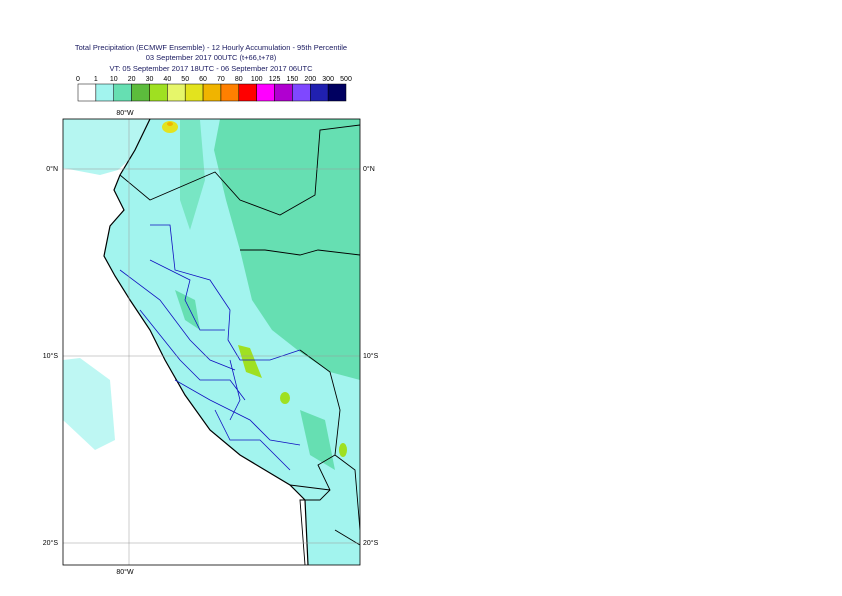  Describe the element at coordinates (239, 79) in the screenshot. I see `colorbar-label: 80` at that location.